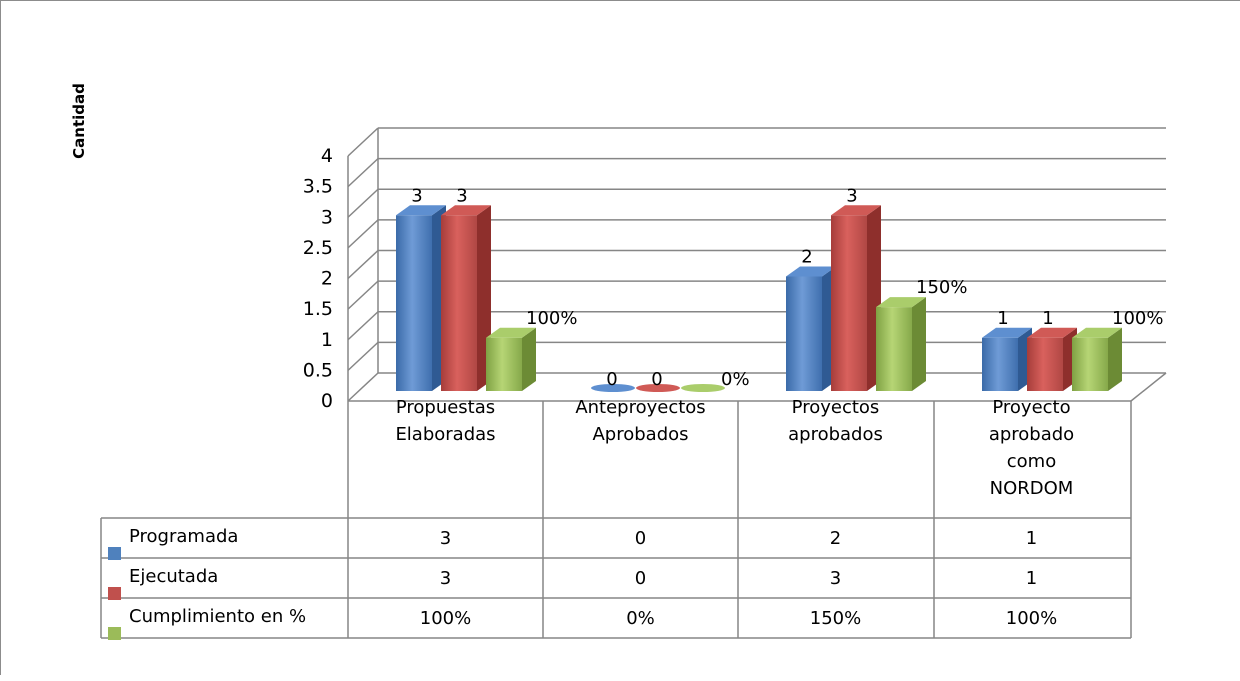 This screenshot has height=681, width=1240. Describe the element at coordinates (735, 379) in the screenshot. I see `data-label: 0%` at that location.